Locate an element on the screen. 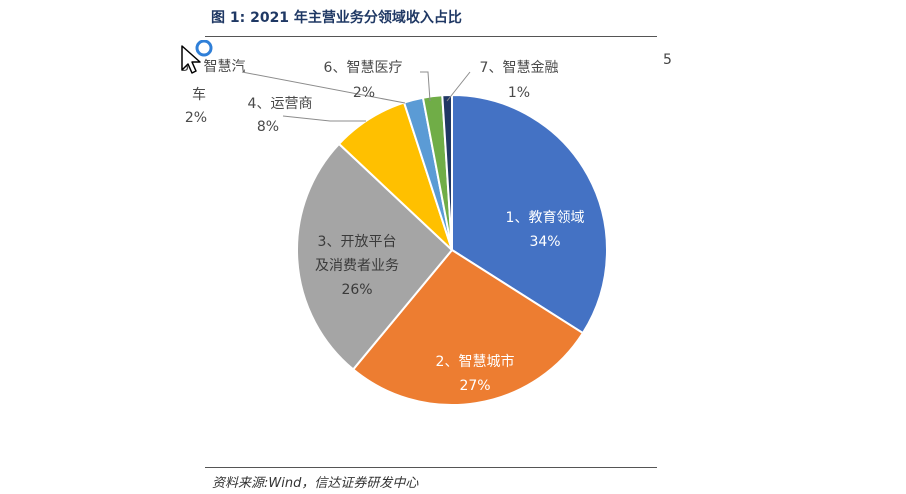 Image resolution: width=906 pixels, height=494 pixels. slice-label: 6、智慧医疗 is located at coordinates (363, 68).